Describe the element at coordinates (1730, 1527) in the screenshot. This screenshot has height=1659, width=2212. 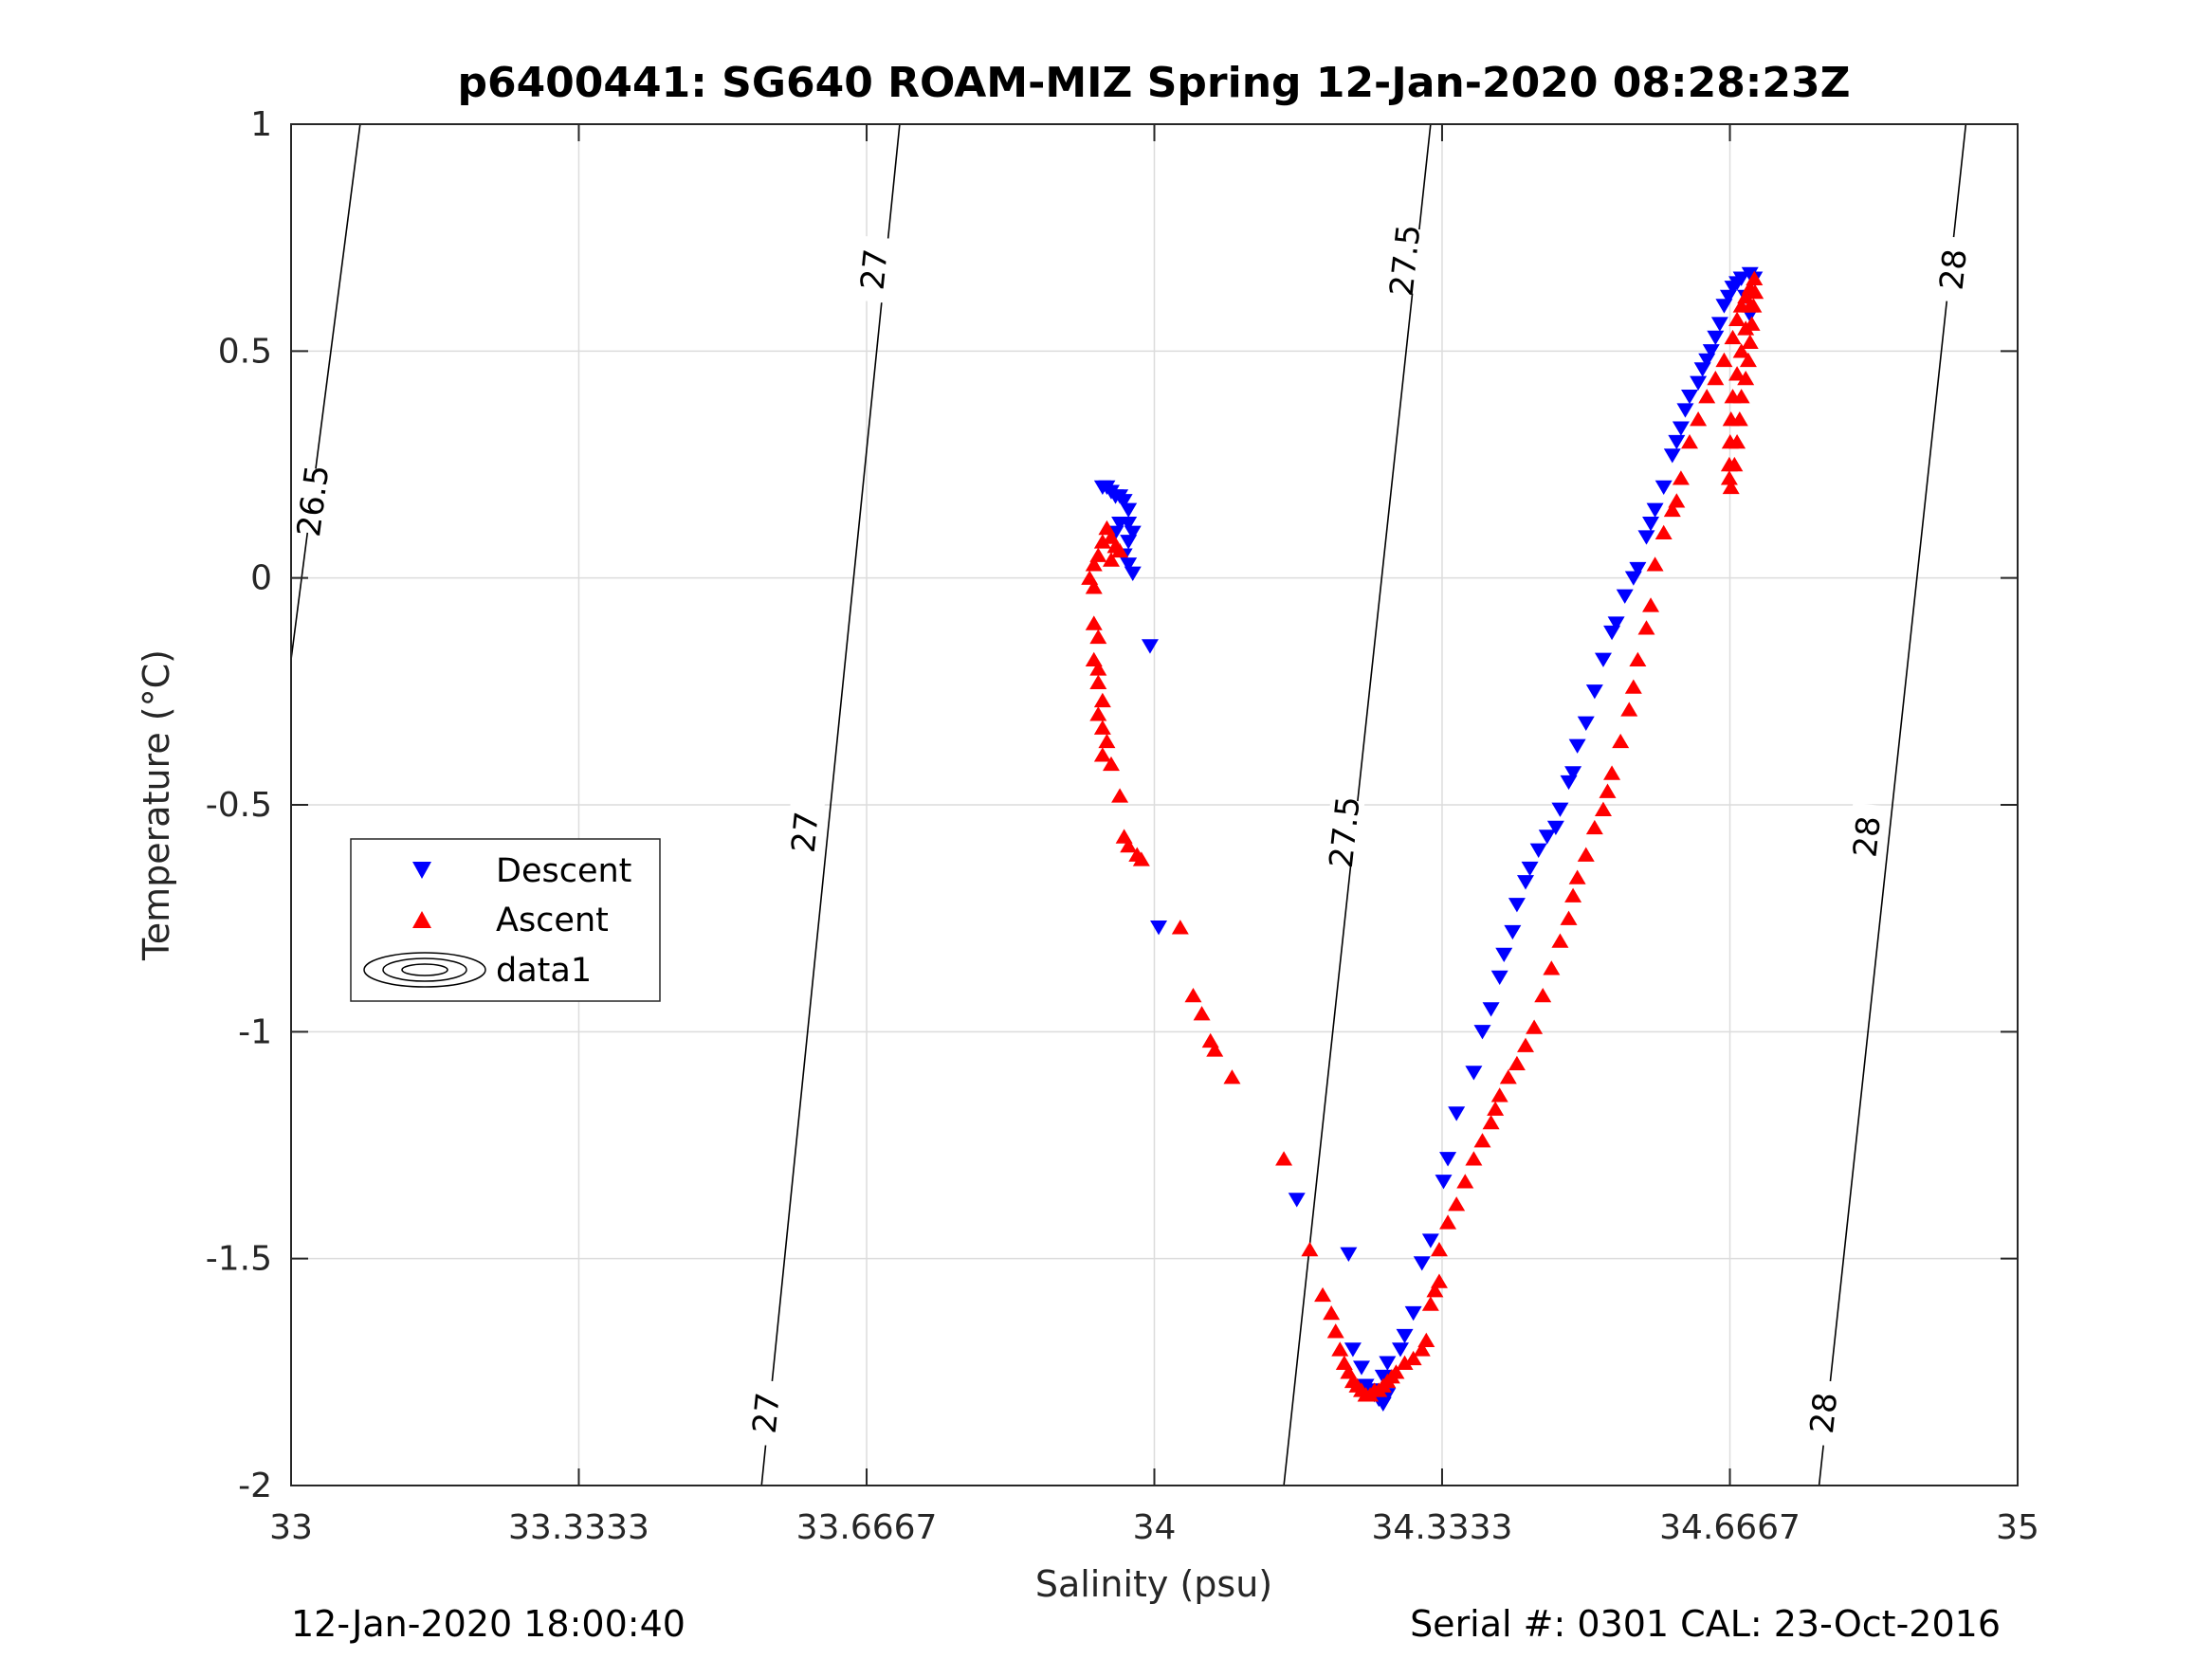
I see `x-tick-label: 34.6667` at that location.